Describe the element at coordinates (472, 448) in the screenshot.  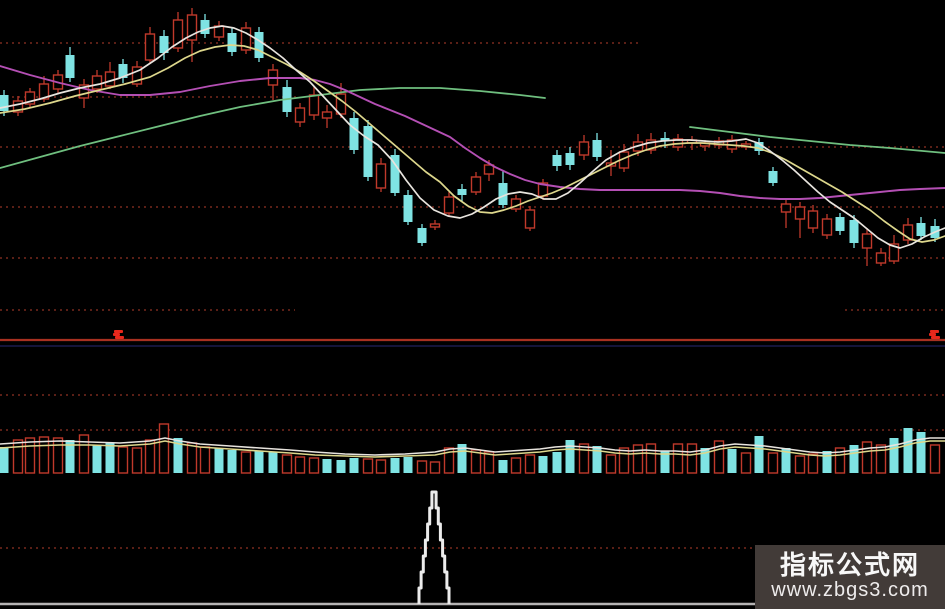
I see `volume-pane` at that location.